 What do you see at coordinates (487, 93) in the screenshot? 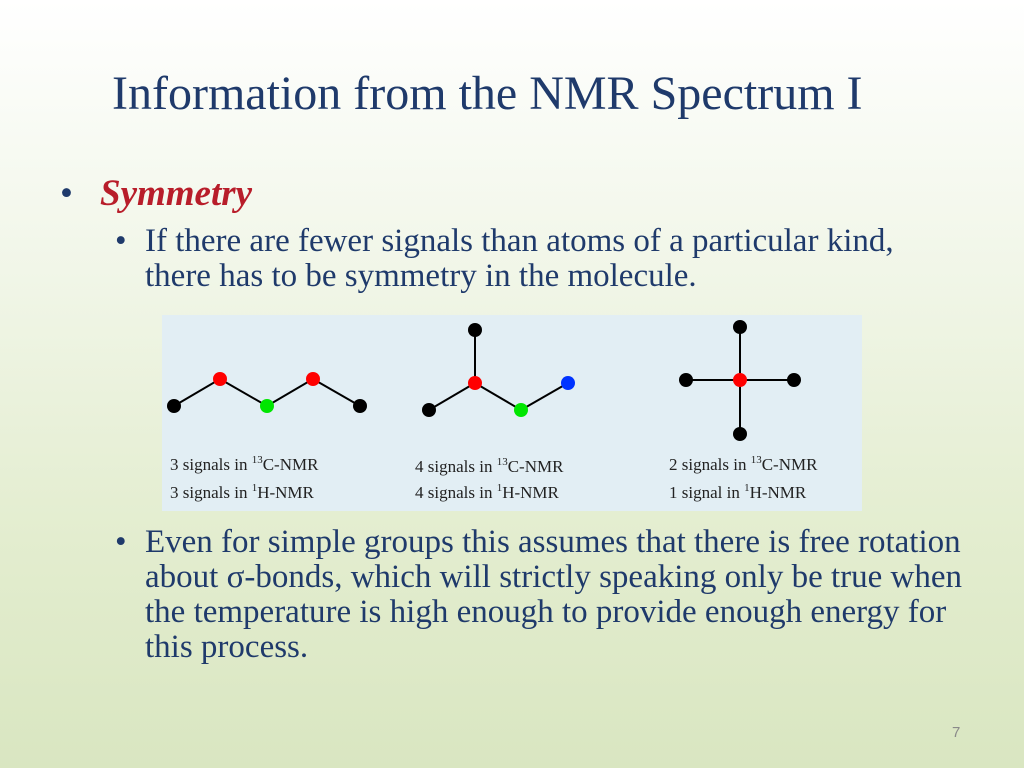
I see `slide-title: Information from the NMR Spectrum I` at bounding box center [487, 93].